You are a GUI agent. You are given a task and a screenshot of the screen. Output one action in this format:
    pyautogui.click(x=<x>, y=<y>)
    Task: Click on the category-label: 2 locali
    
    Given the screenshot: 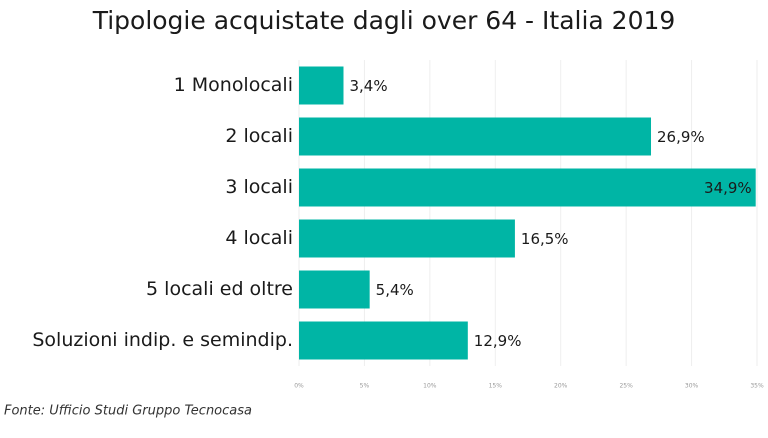 What is the action you would take?
    pyautogui.click(x=259, y=136)
    